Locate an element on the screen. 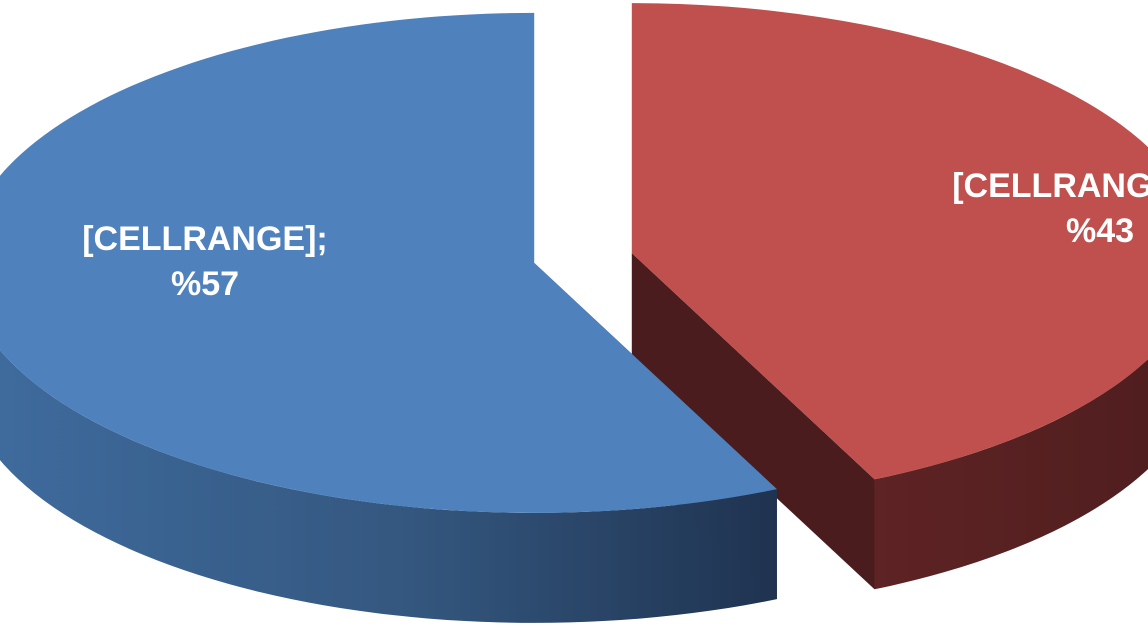 This screenshot has width=1148, height=629. data-label-category-1: [CELLRANGE]; is located at coordinates (205, 239).